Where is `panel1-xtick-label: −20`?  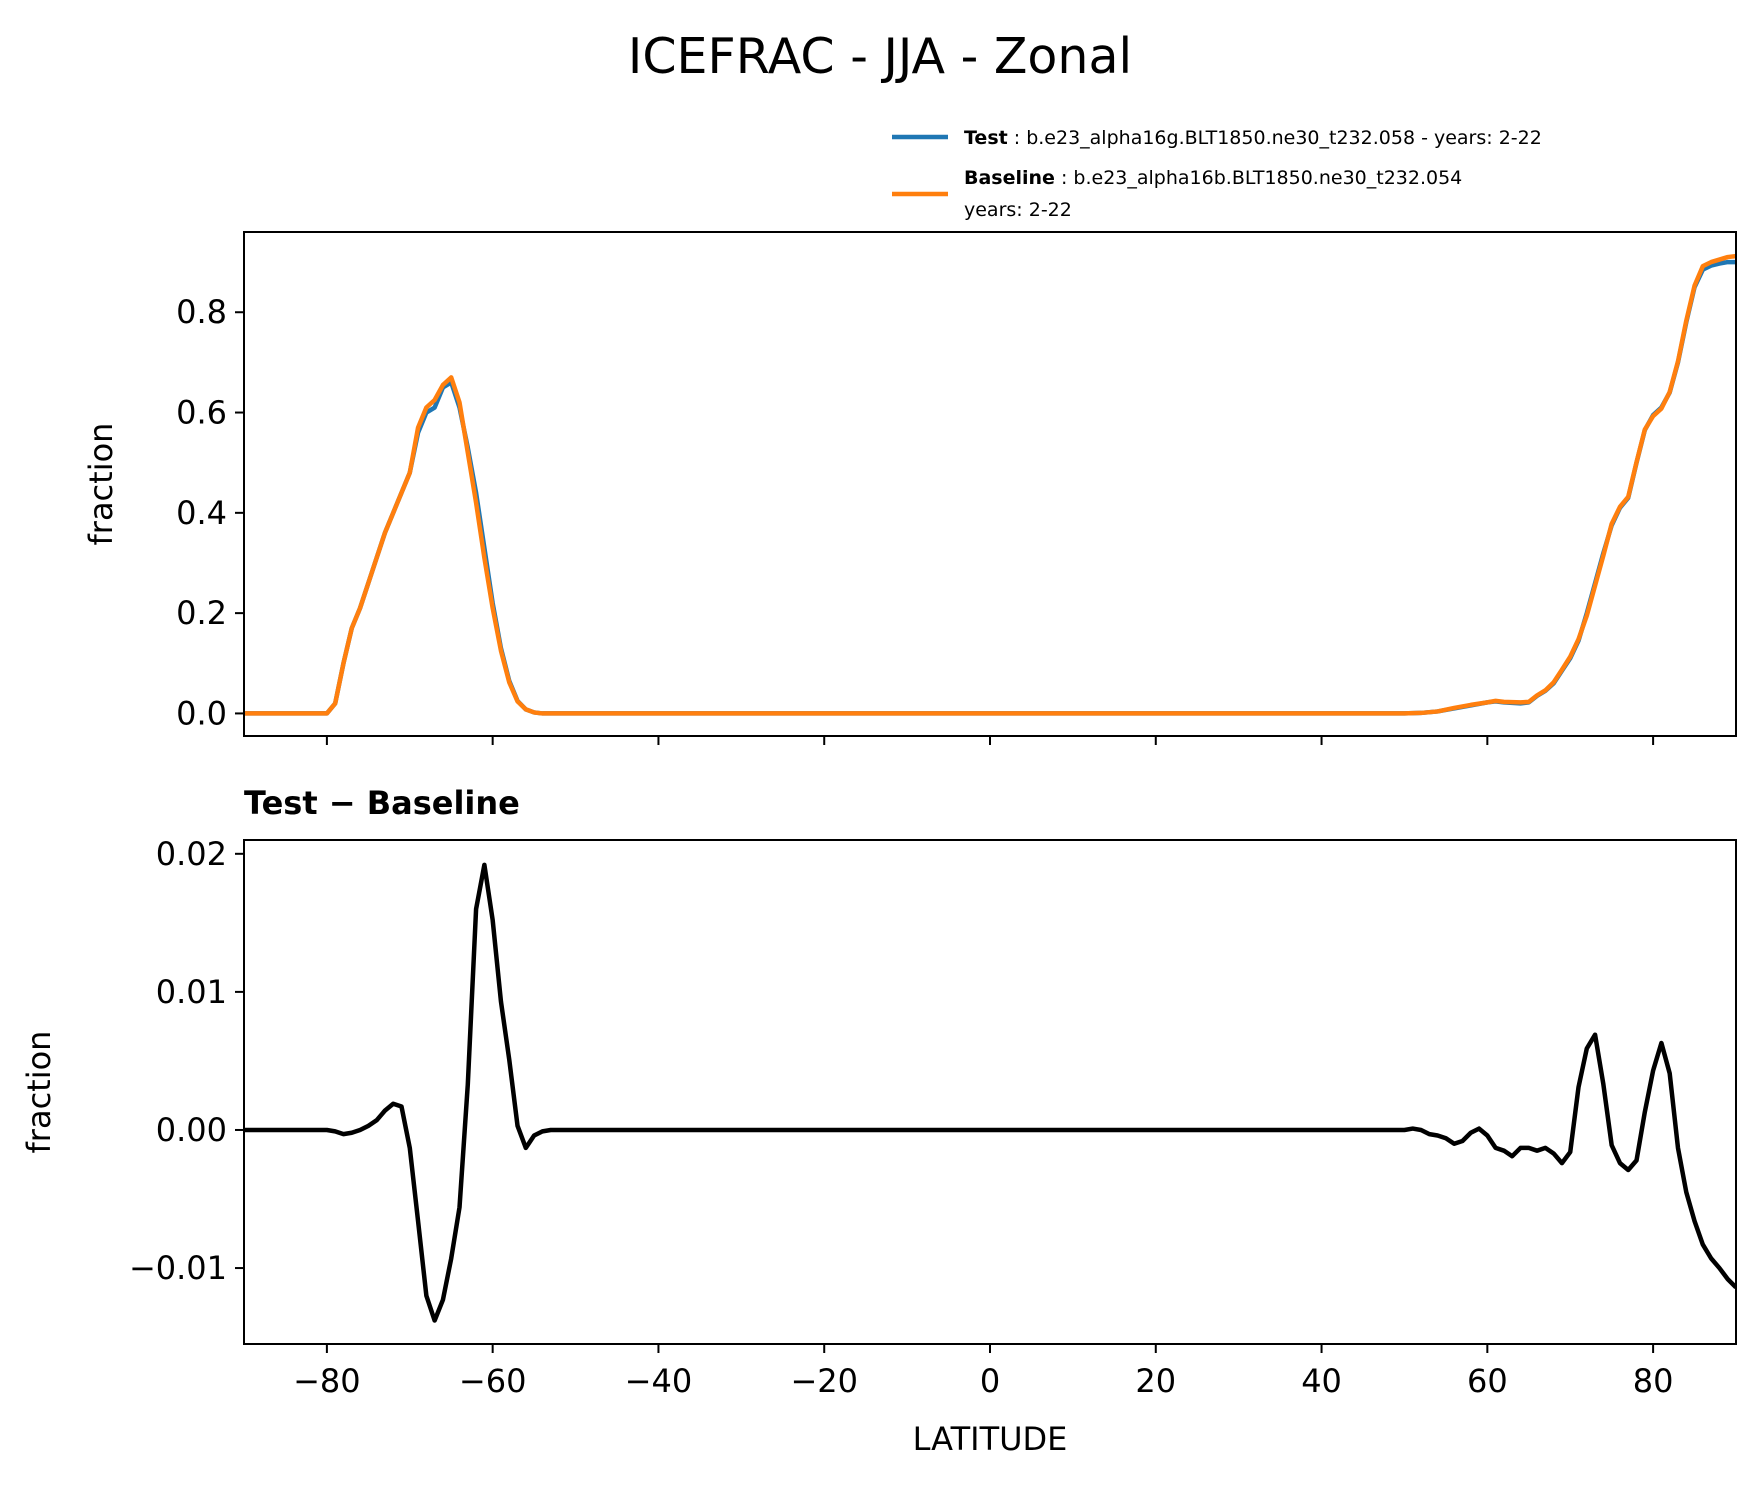
panel1-xtick-label: −20 is located at coordinates (824, 1381).